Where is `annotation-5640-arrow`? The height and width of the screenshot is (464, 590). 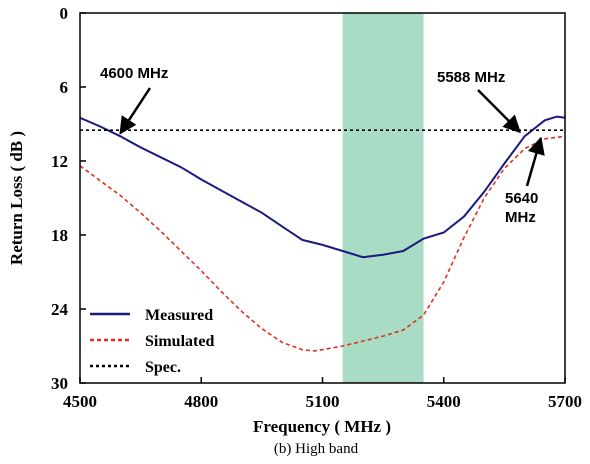 annotation-5640-arrow is located at coordinates (535, 161).